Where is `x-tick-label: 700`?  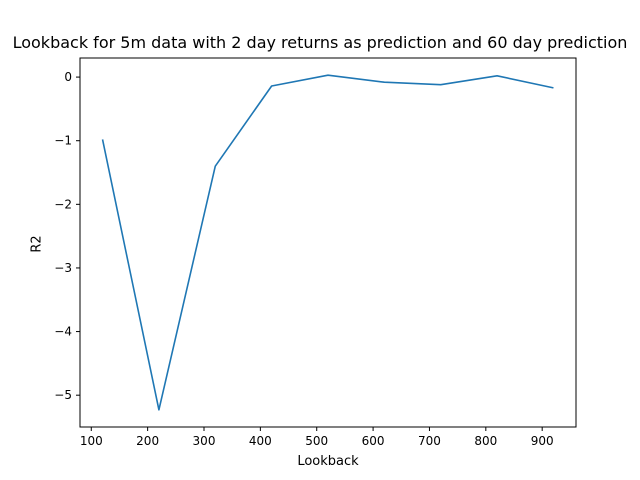
x-tick-label: 700 is located at coordinates (429, 441).